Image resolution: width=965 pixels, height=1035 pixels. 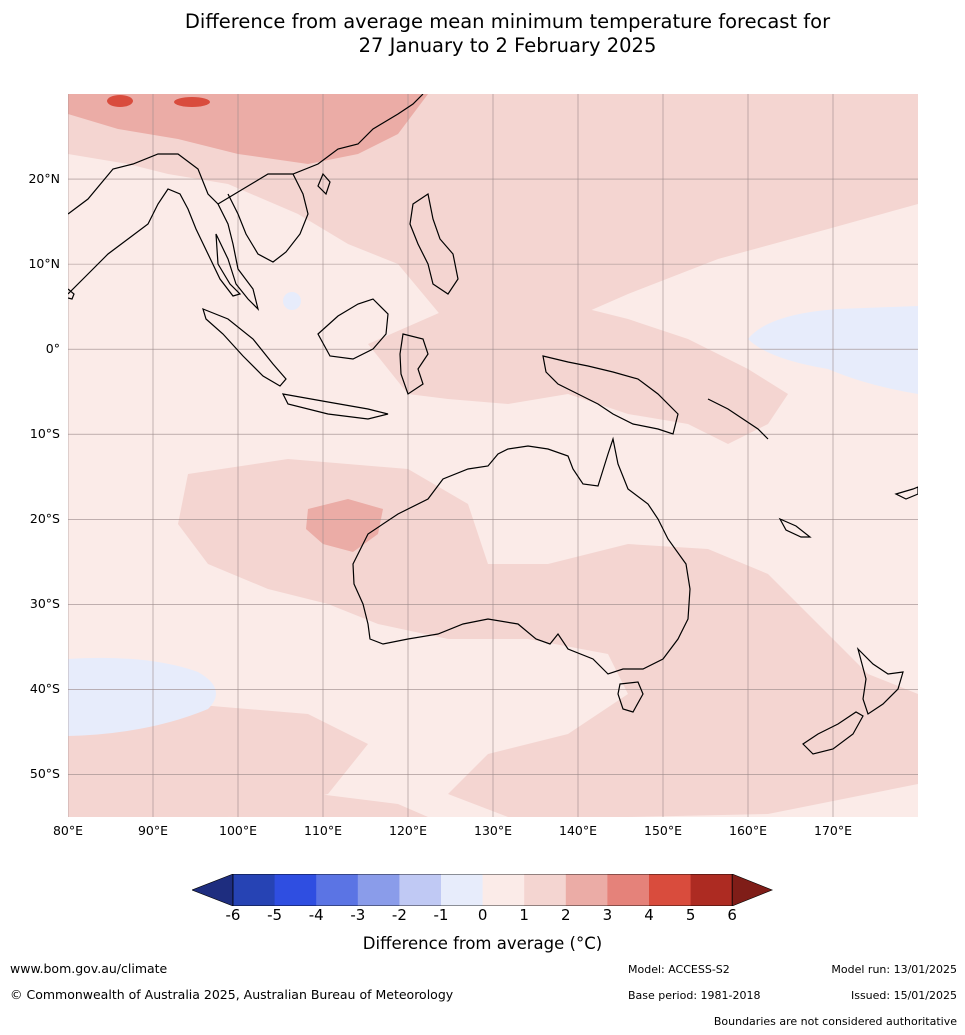 I want to click on latitude-label: 50°S, so click(x=44, y=774).